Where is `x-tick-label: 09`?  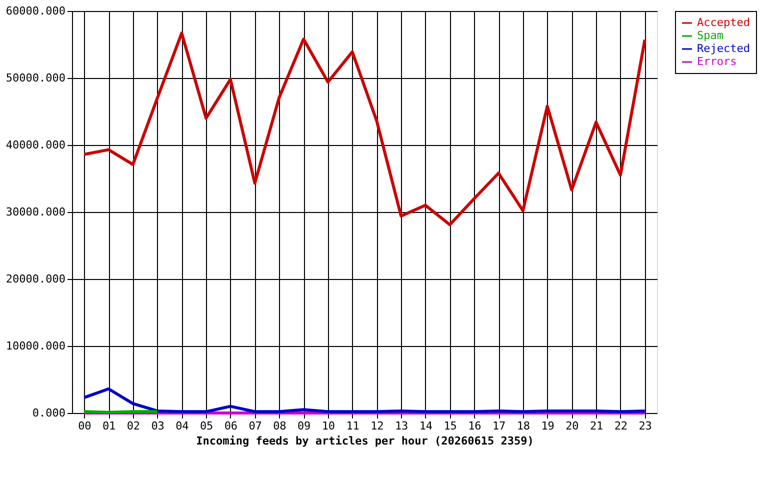 x-tick-label: 09 is located at coordinates (304, 426).